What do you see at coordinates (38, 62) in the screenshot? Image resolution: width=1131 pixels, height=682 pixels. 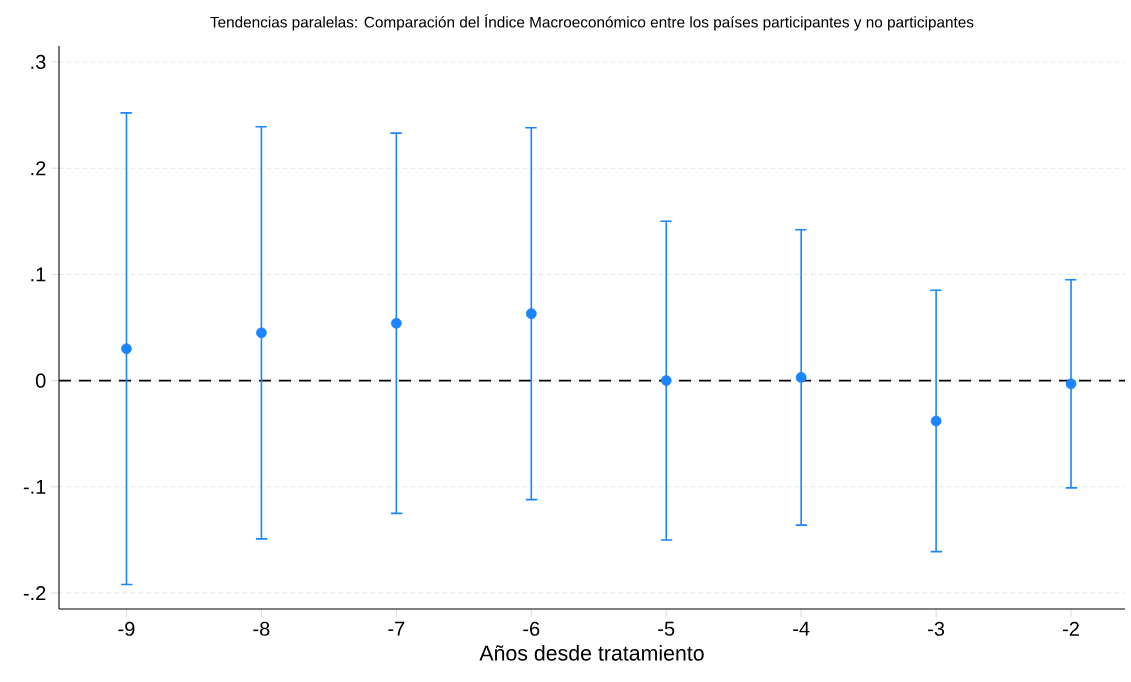 I see `y-tick-label: .3` at bounding box center [38, 62].